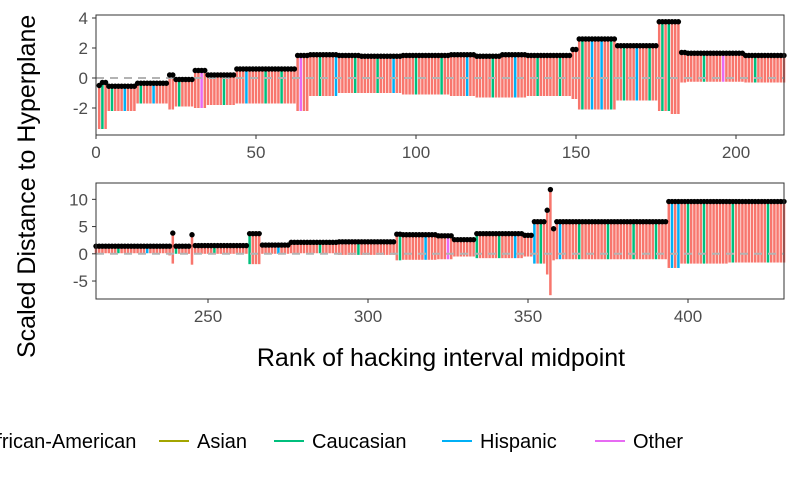  What do you see at coordinates (78, 199) in the screenshot?
I see `bottom-y-tick-label: 10` at bounding box center [78, 199].